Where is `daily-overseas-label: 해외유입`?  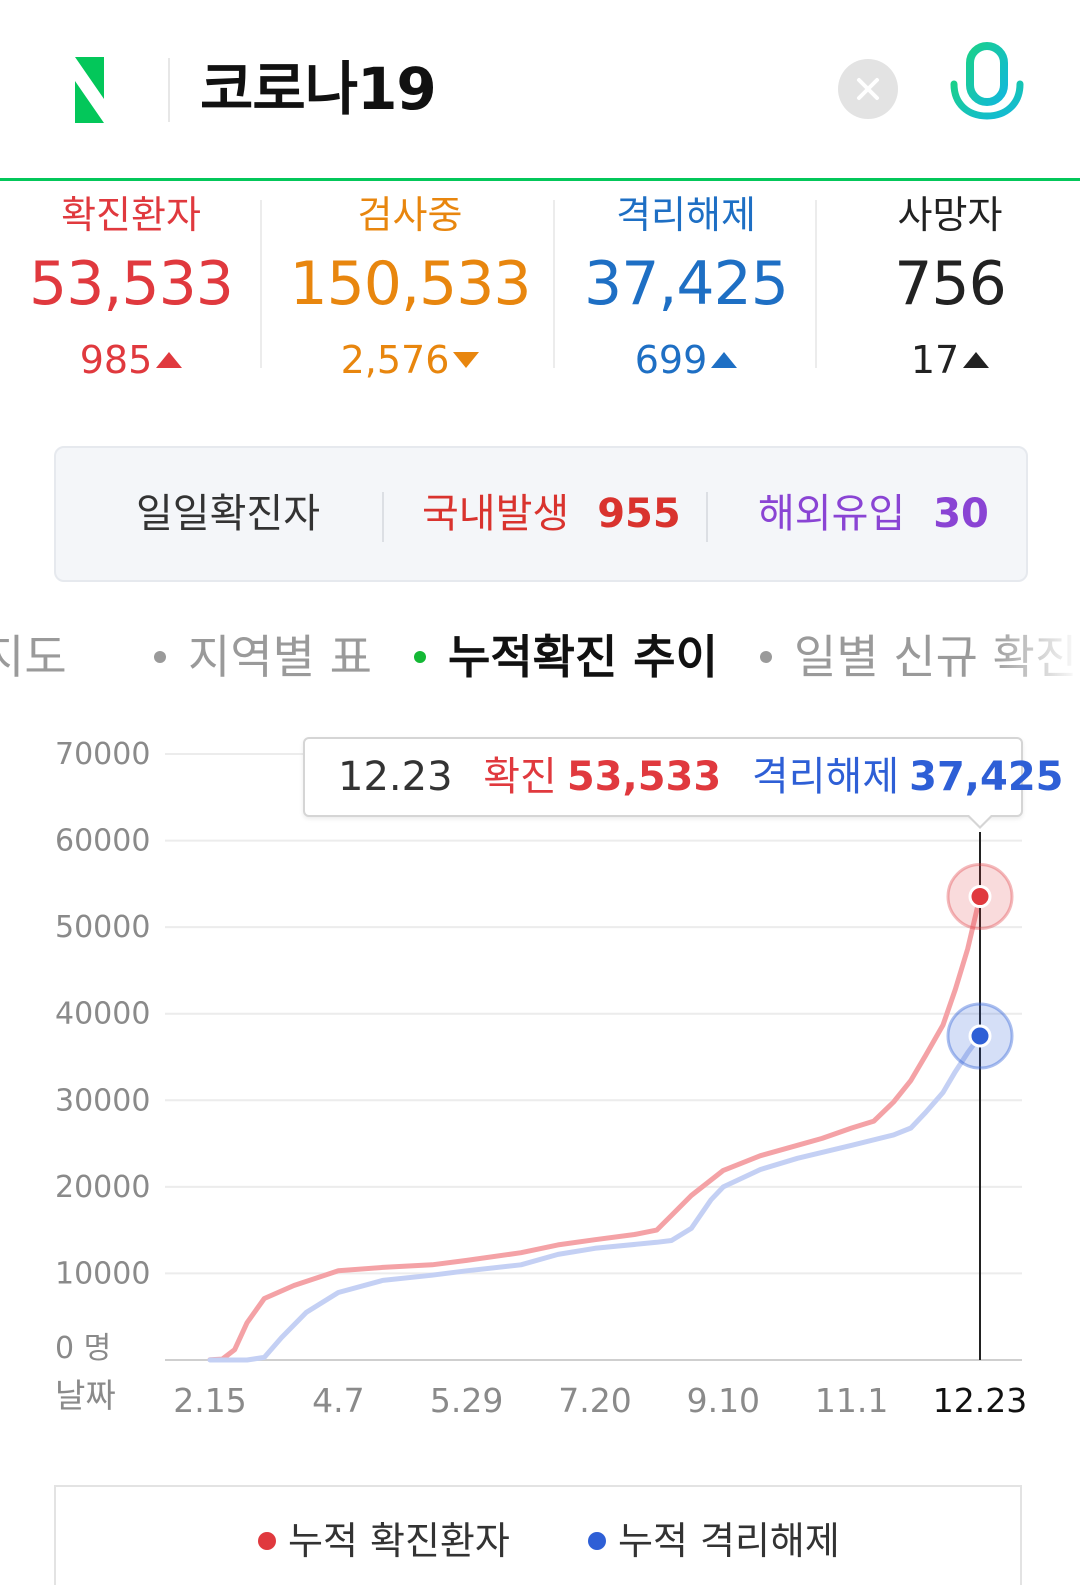
daily-overseas-label: 해외유입 is located at coordinates (832, 514).